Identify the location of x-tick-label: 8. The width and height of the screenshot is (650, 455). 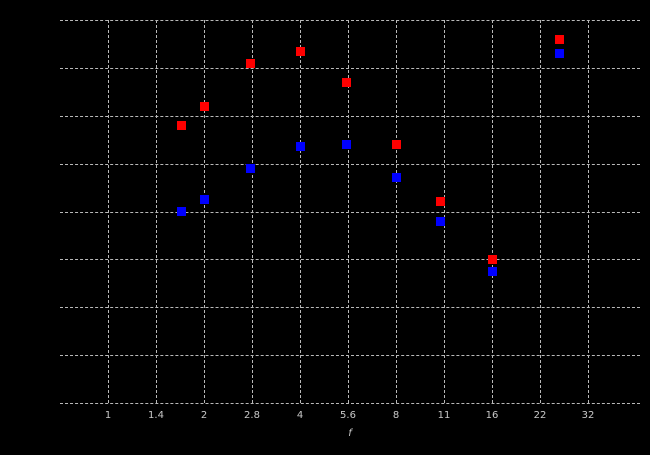
(396, 415).